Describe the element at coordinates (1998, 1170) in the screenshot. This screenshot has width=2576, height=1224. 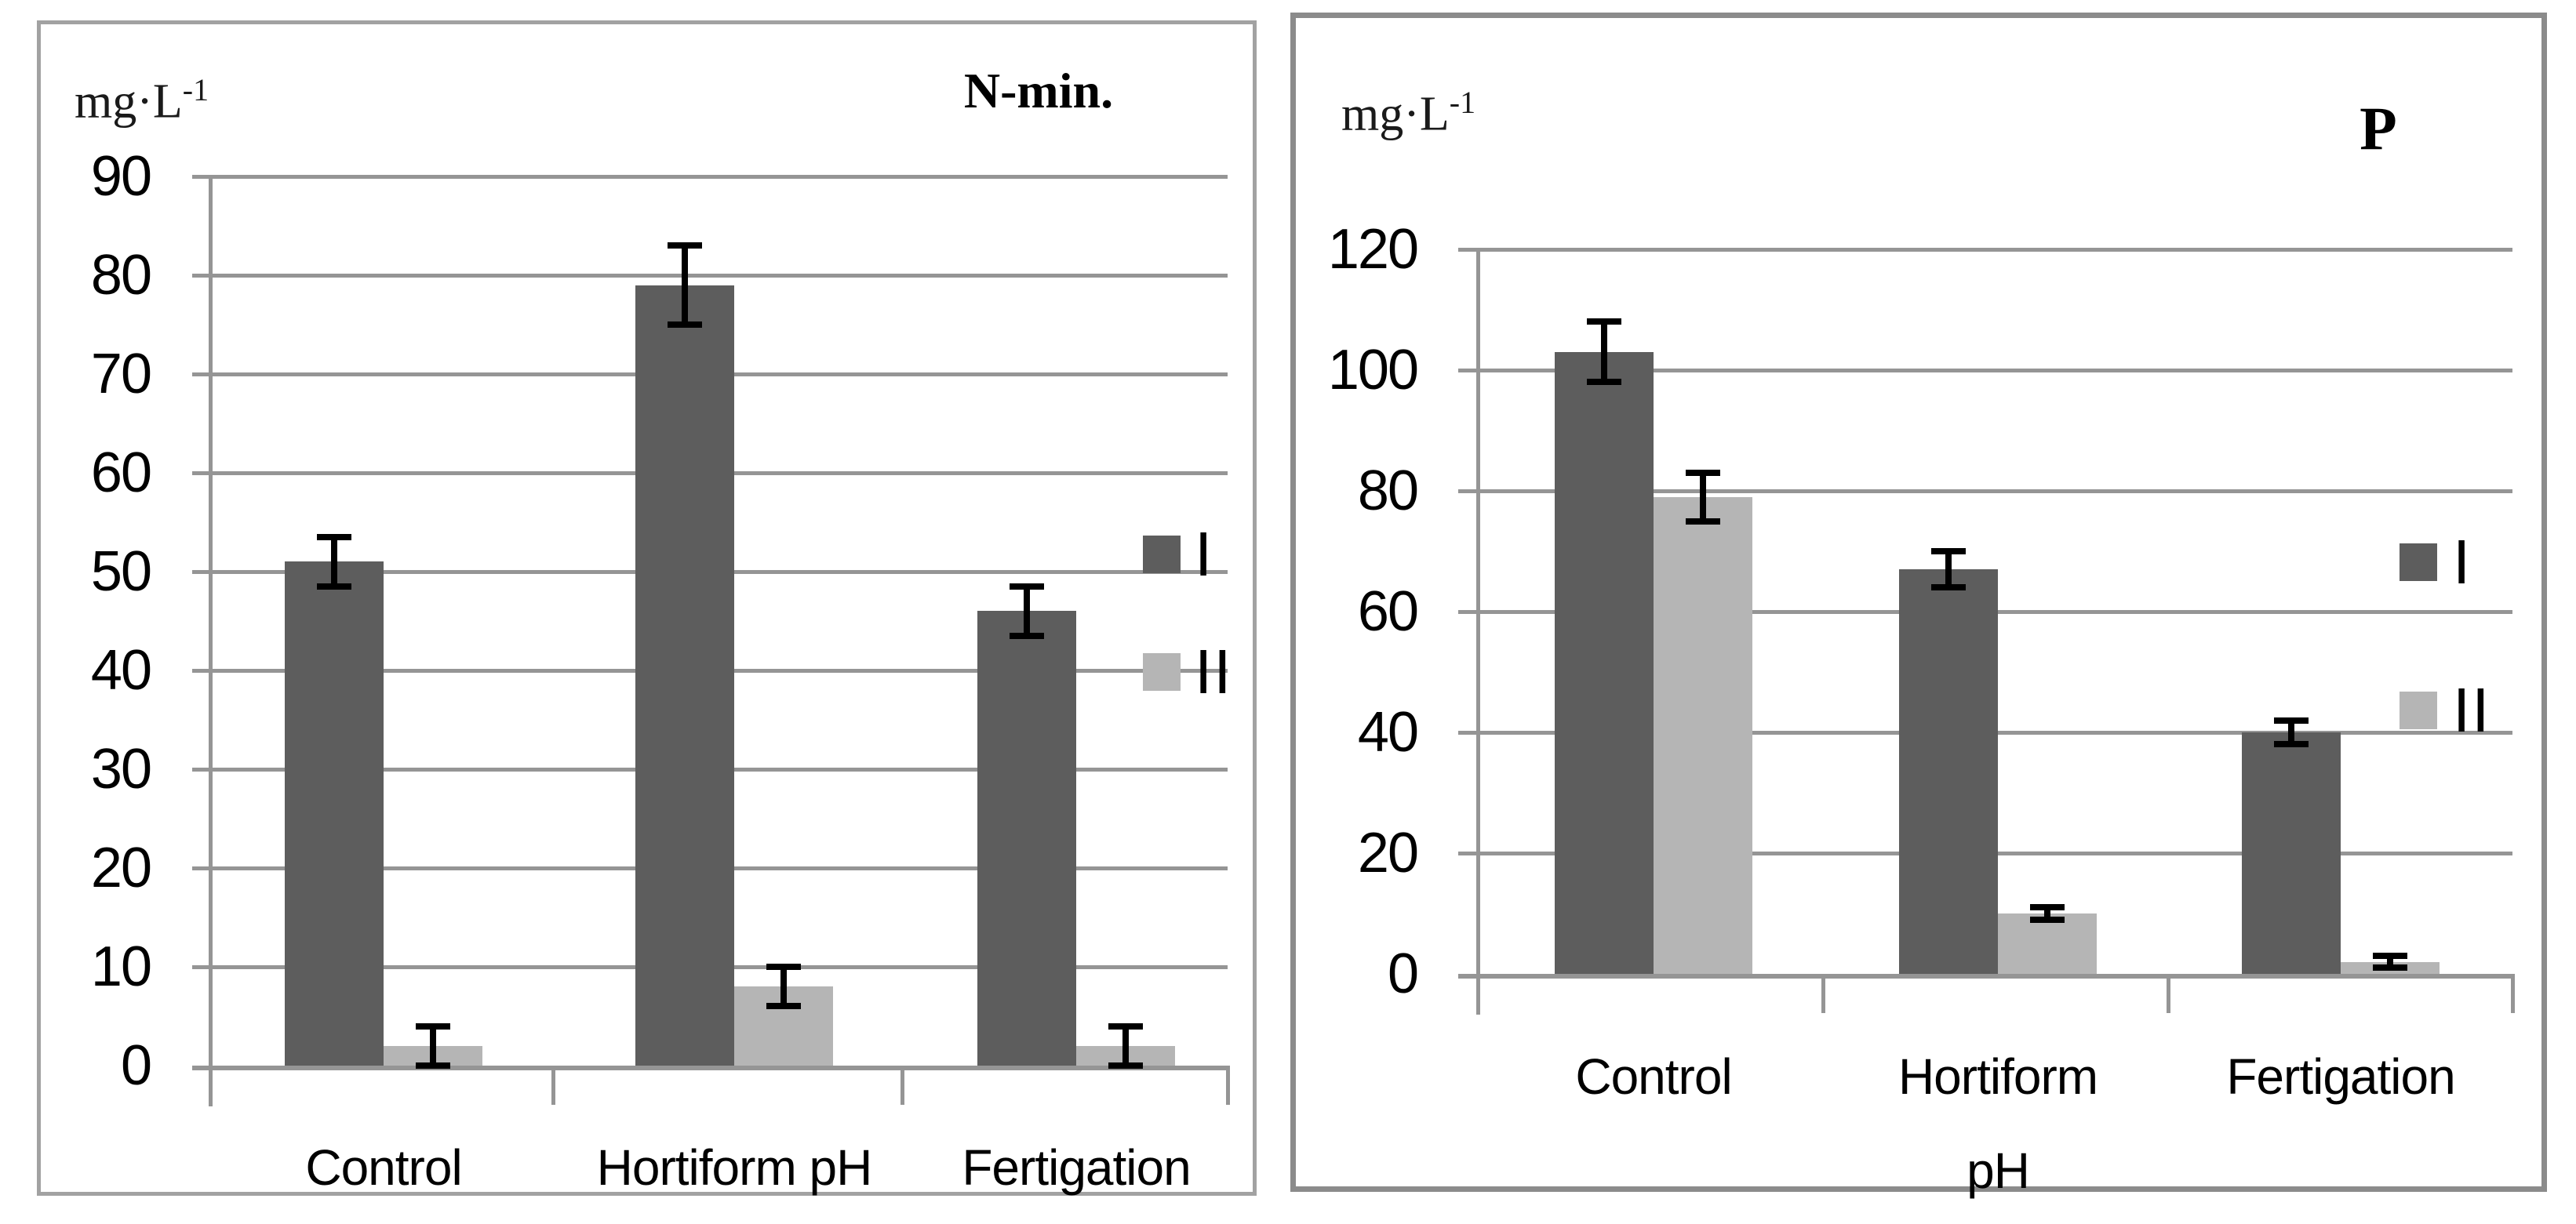
I see `x-axis-label-line: pH` at that location.